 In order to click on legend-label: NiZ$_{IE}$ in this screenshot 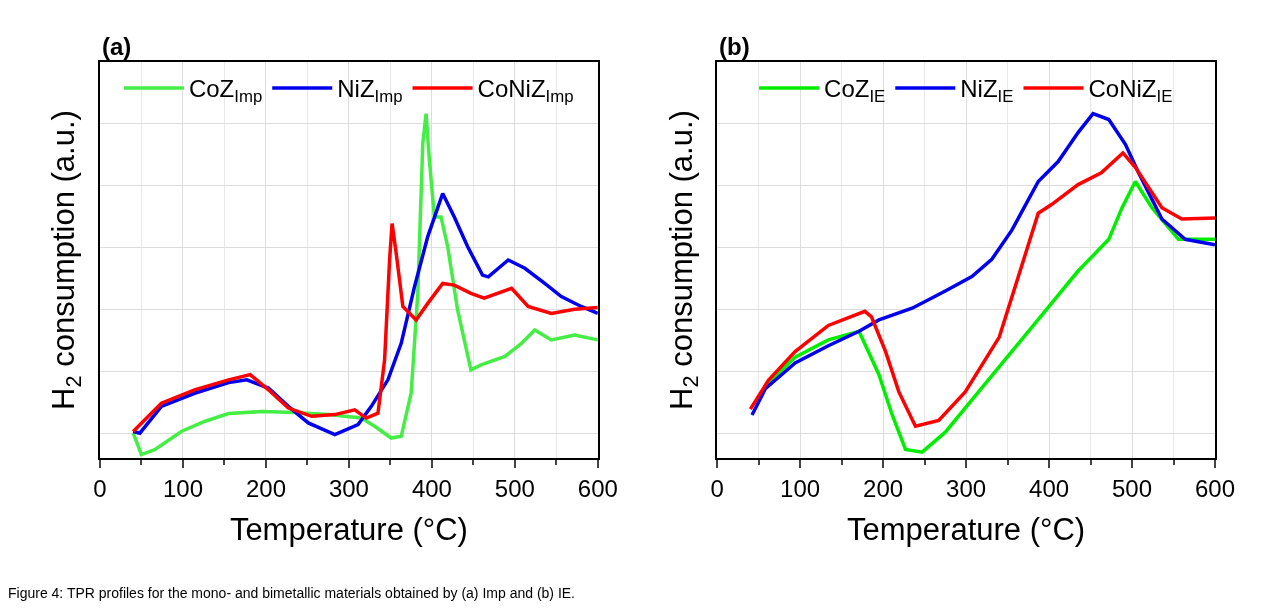, I will do `click(987, 91)`.